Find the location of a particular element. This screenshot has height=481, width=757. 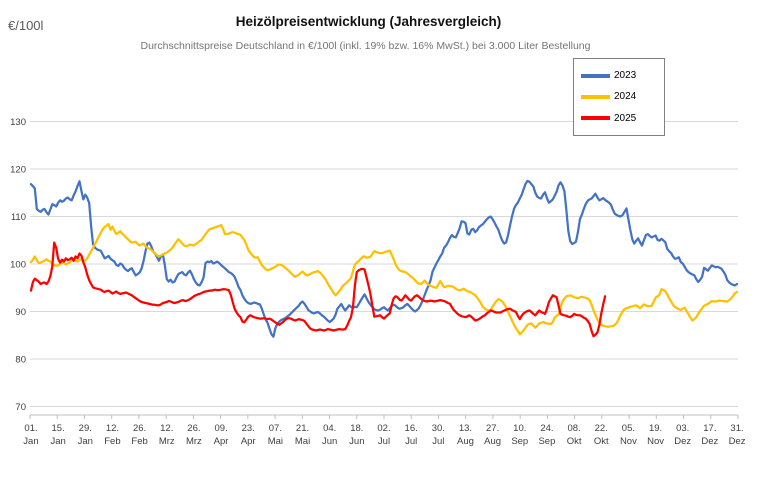

x-axis-label-day: 31. is located at coordinates (736, 428).